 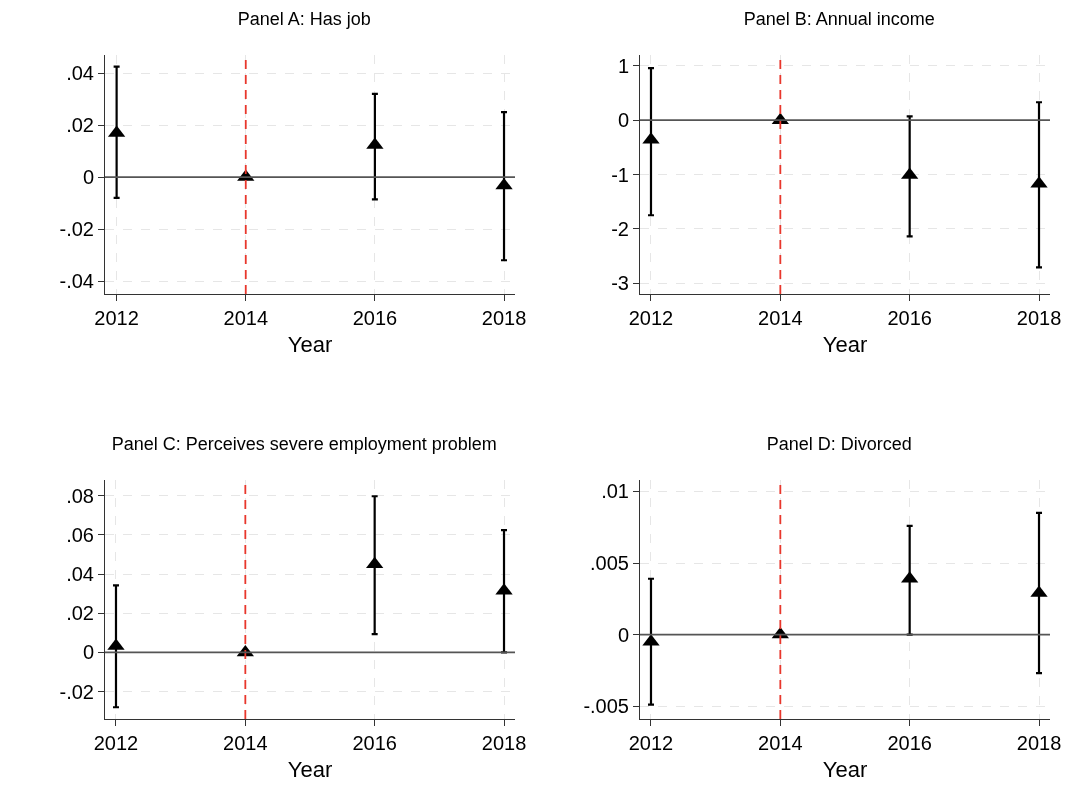 What do you see at coordinates (606, 706) in the screenshot?
I see `y-tick-label: -.005` at bounding box center [606, 706].